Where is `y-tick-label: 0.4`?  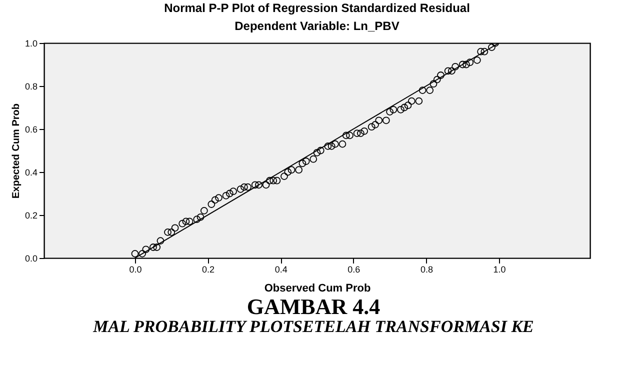
y-tick-label: 0.4 is located at coordinates (31, 173).